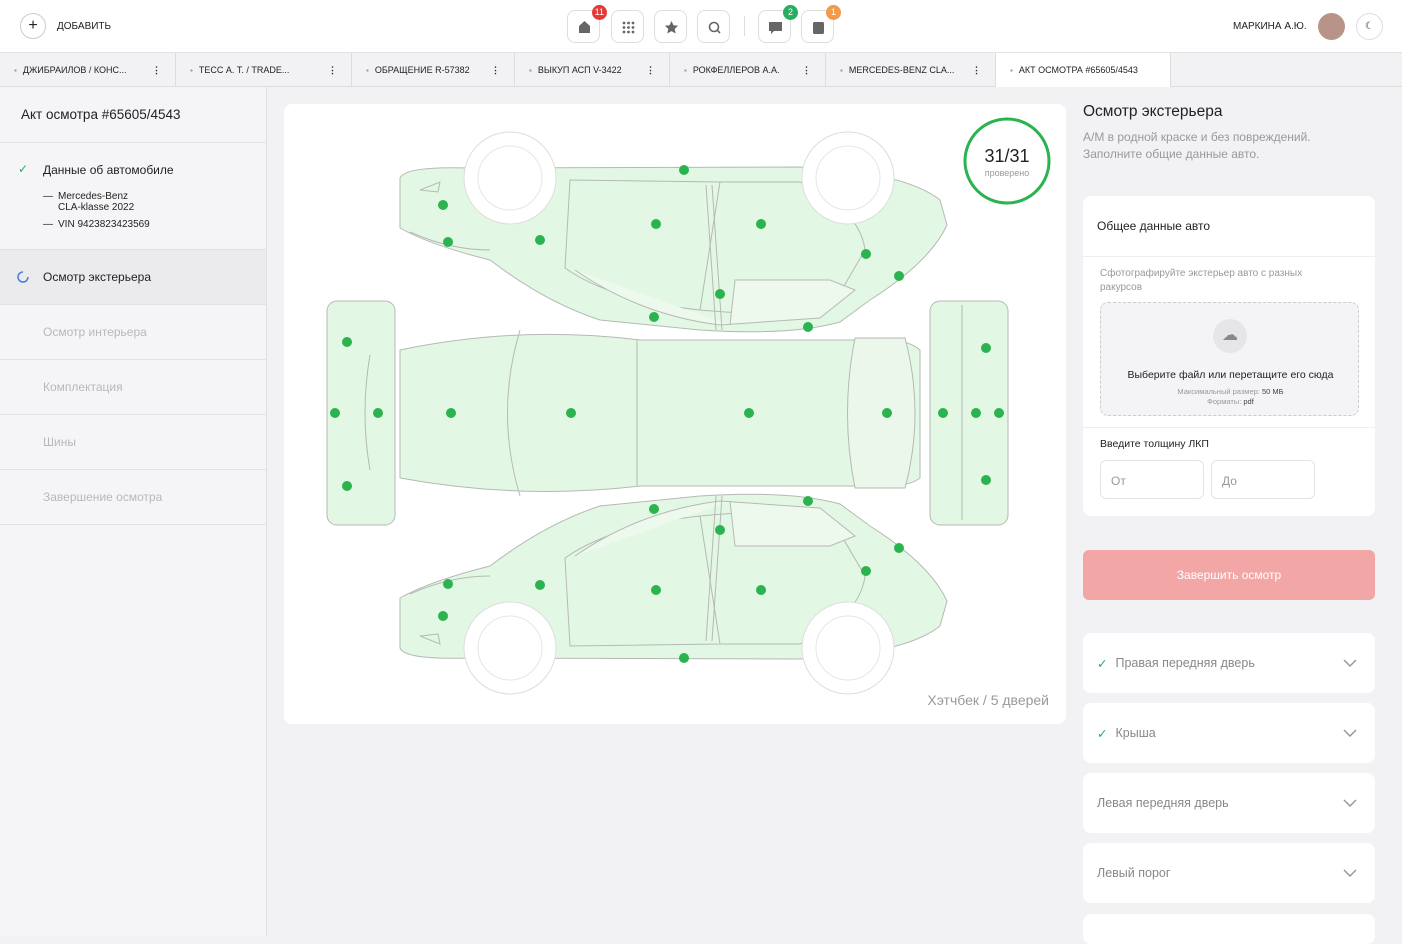 Image resolution: width=1402 pixels, height=944 pixels. I want to click on user-name: МАРКИНА А.Ю., so click(1270, 26).